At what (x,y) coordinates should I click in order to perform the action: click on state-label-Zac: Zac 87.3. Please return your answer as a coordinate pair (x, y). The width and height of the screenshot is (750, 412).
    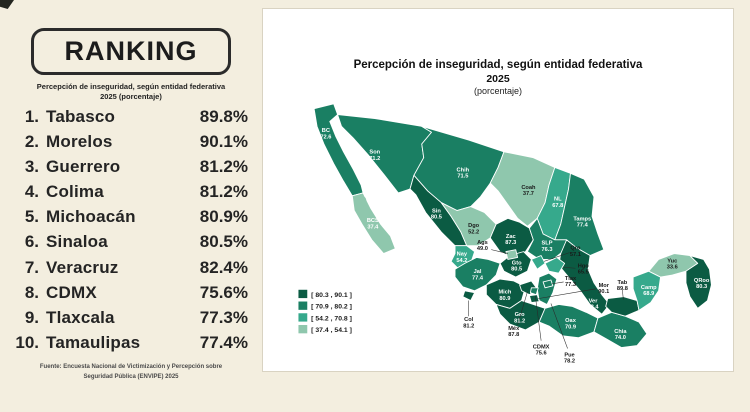
    Looking at the image, I should click on (510, 240).